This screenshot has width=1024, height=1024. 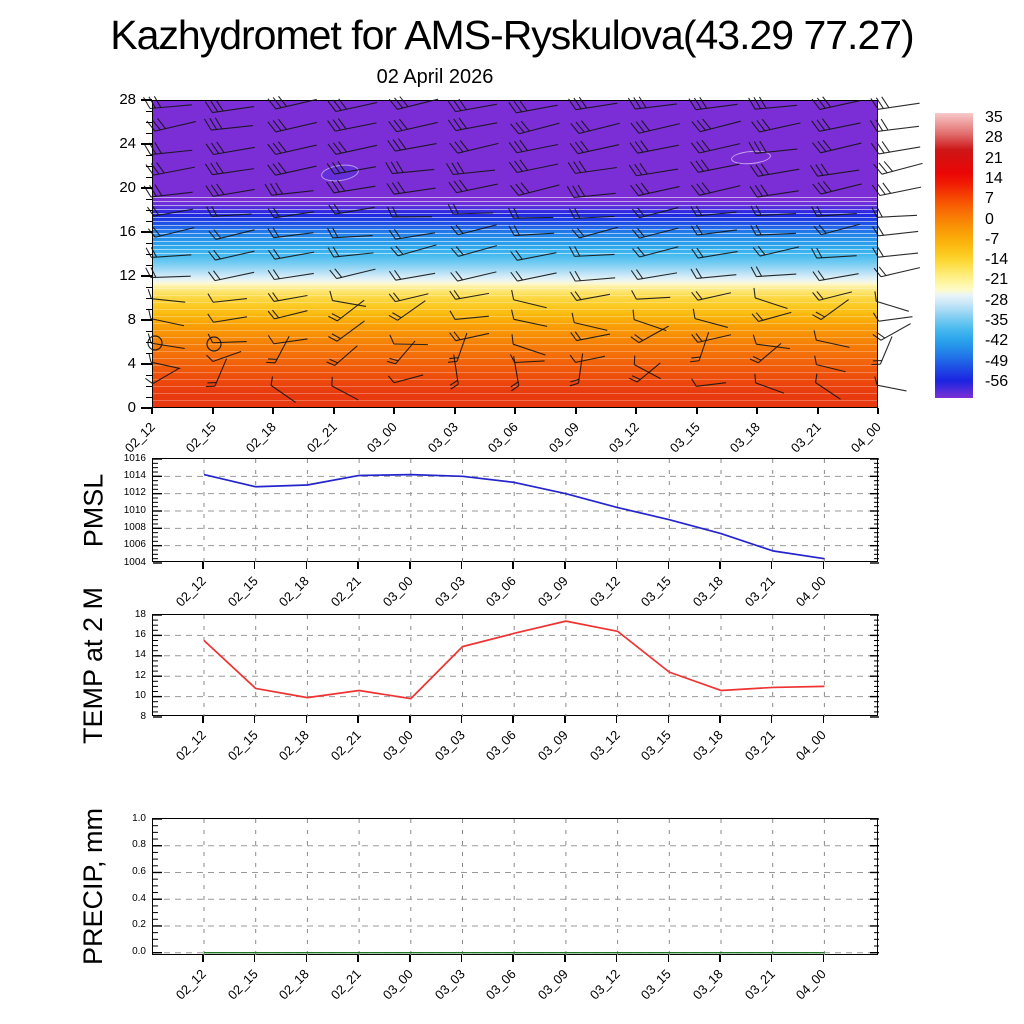 I want to click on temperature-colorbar, so click(x=954, y=255).